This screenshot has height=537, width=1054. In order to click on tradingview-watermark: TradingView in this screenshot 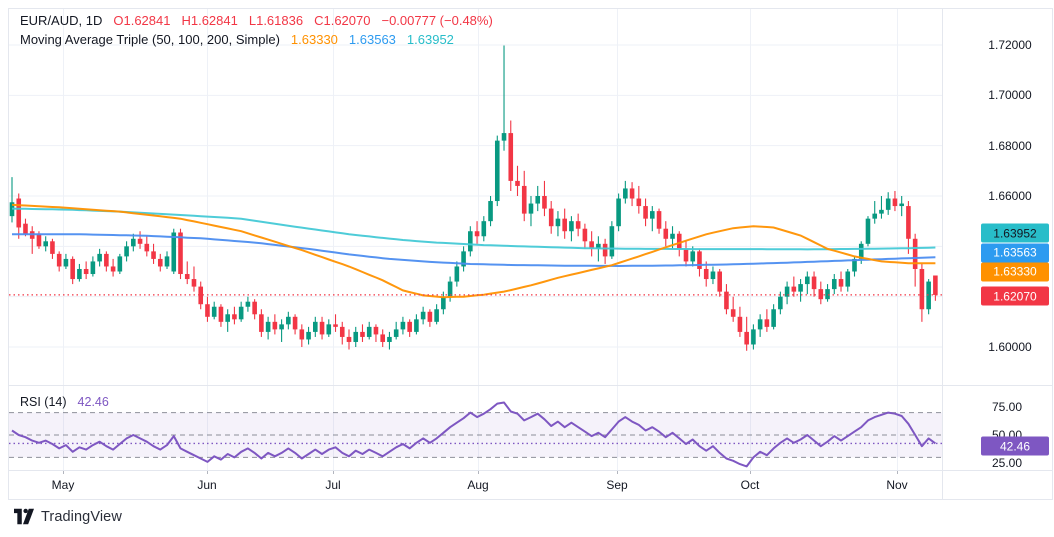, I will do `click(68, 516)`.